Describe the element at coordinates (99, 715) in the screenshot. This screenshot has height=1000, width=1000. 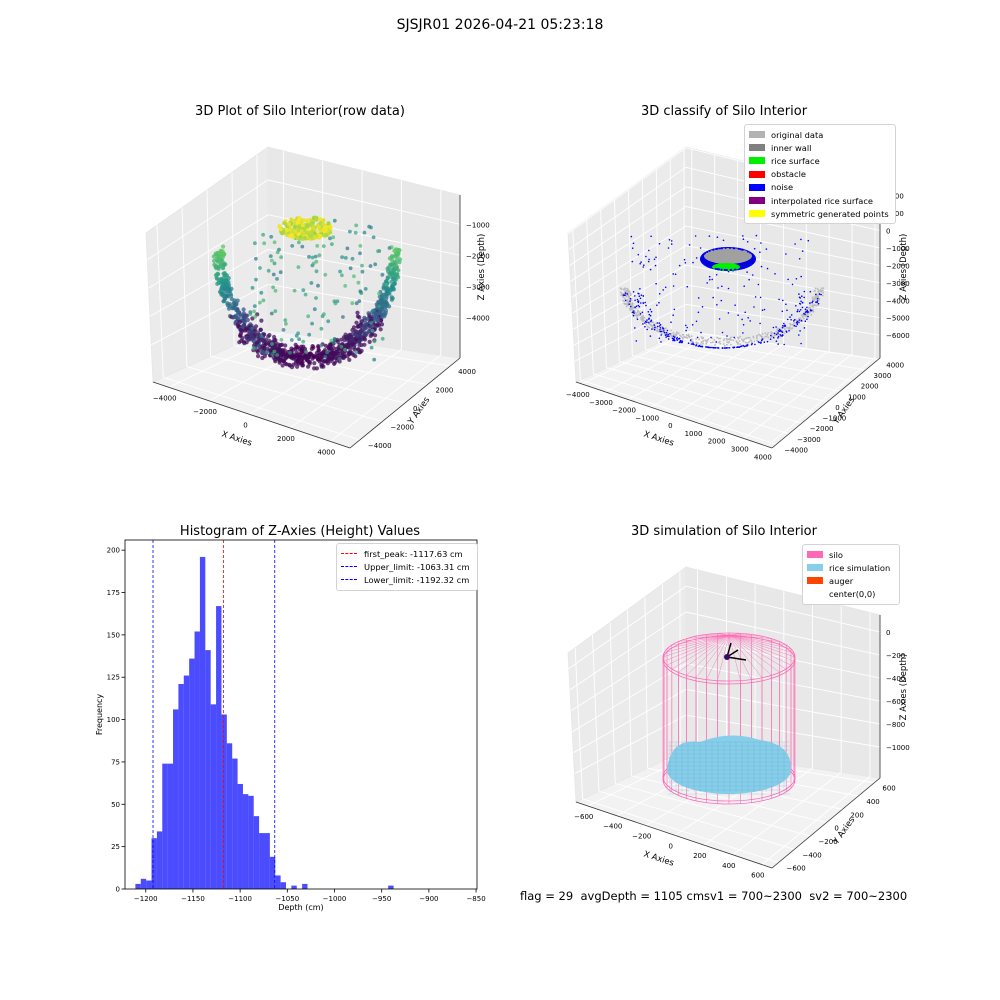
I see `y-axis-label: Frequency` at that location.